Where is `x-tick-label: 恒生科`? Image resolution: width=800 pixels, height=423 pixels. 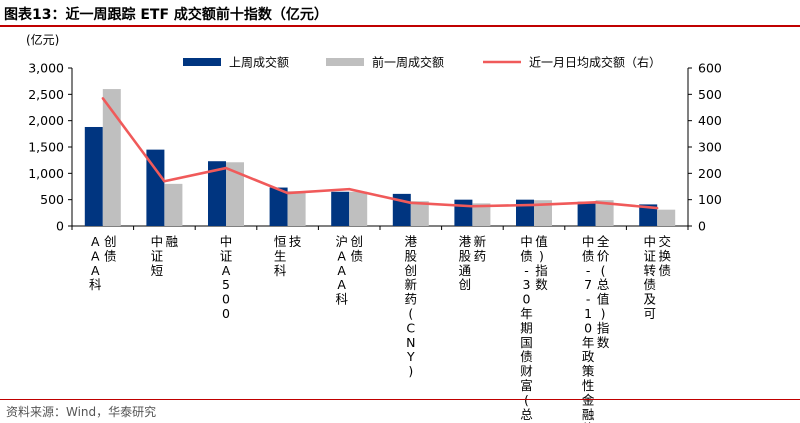 x-tick-label: 恒生科 is located at coordinates (280, 256).